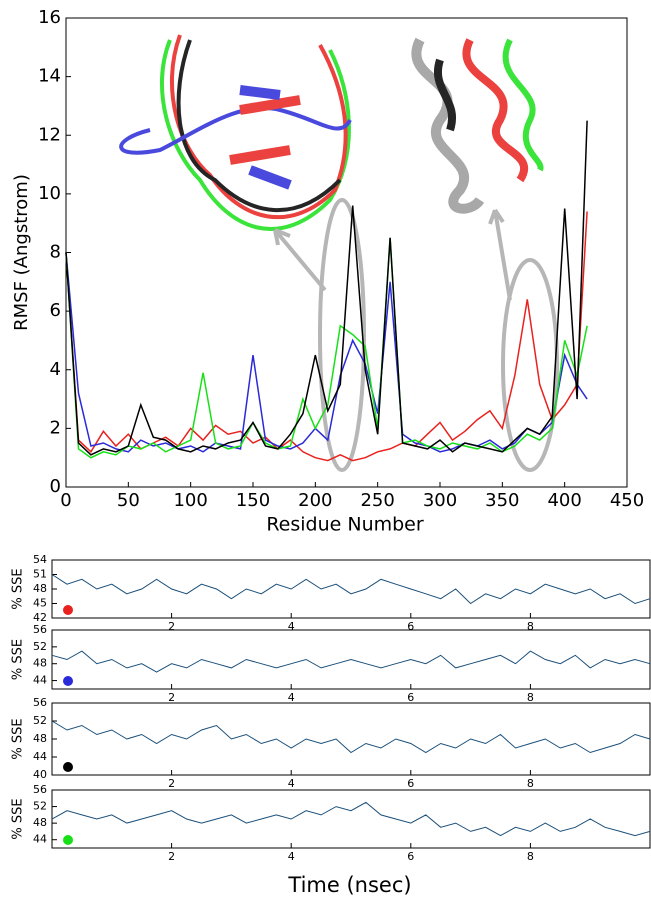  Describe the element at coordinates (49, 76) in the screenshot. I see `y-tick-label: 14` at that location.